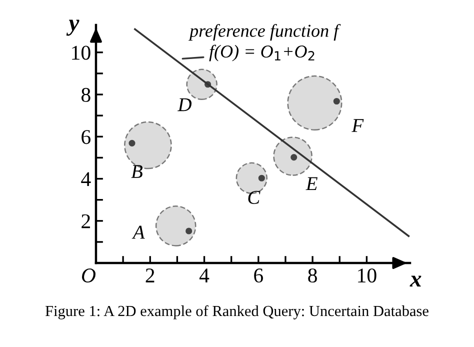 Image resolution: width=474 pixels, height=347 pixels. I want to click on x-tick-label: 2, so click(150, 275).